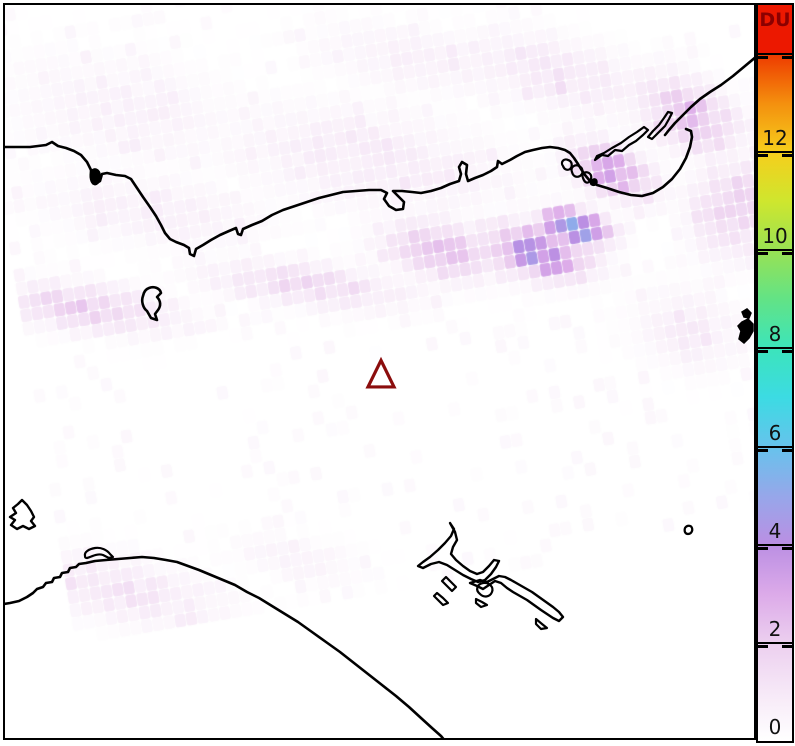  What do you see at coordinates (708, 96) in the screenshot?
I see `coastline-northeast-diagonal-coast` at bounding box center [708, 96].